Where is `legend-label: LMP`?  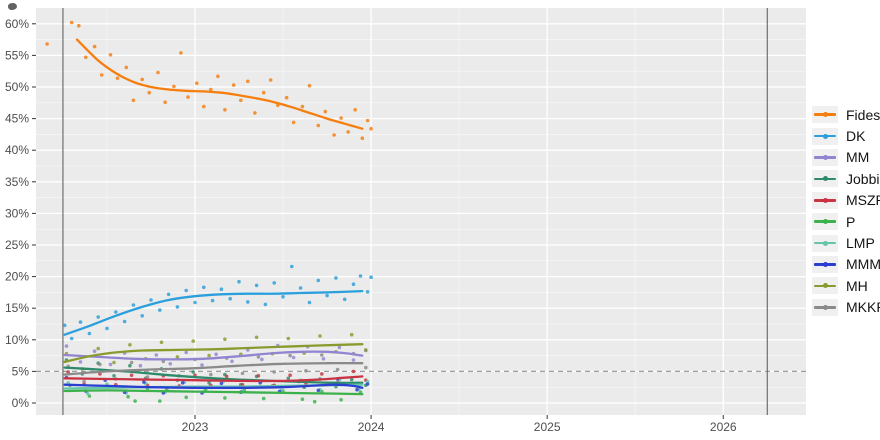 legend-label: LMP is located at coordinates (860, 243).